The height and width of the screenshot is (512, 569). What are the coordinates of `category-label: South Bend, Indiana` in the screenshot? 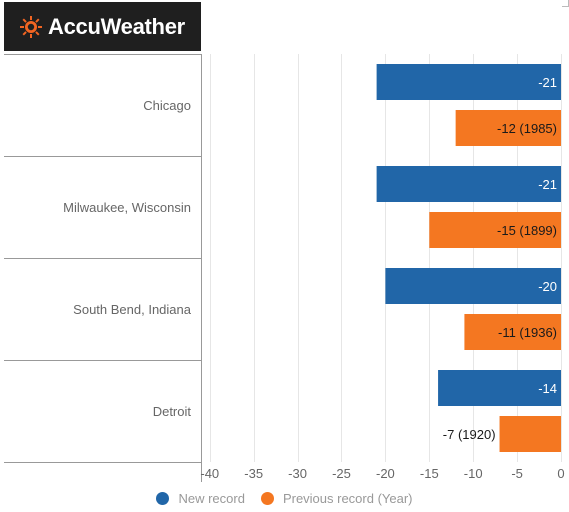 It's located at (132, 309).